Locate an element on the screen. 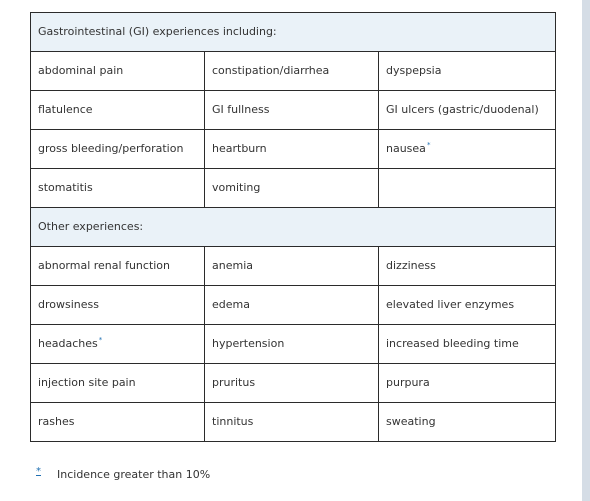  table-cell: edema is located at coordinates (291, 305).